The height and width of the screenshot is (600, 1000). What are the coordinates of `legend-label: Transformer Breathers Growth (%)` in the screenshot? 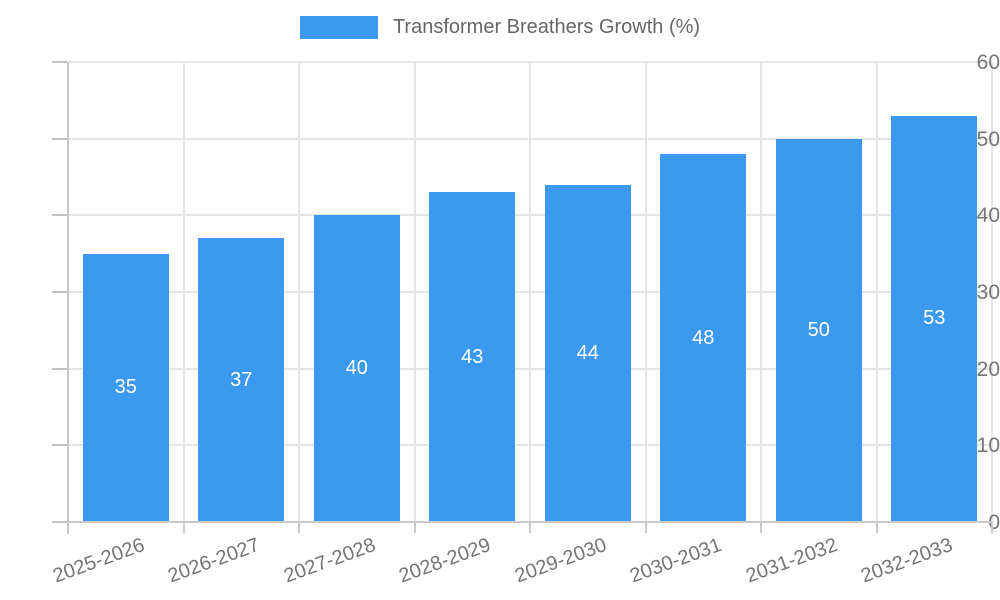 It's located at (546, 27).